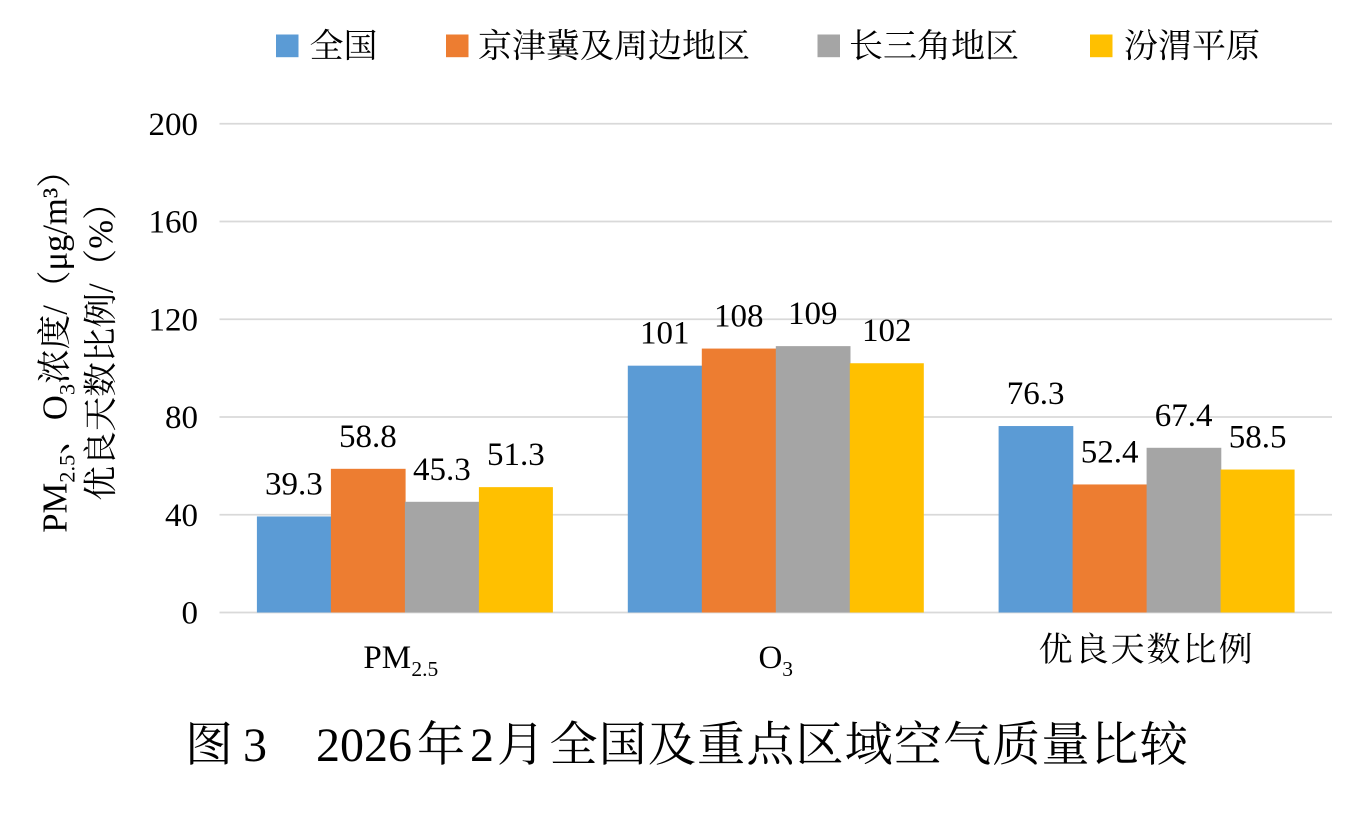  Describe the element at coordinates (181, 516) in the screenshot. I see `svg-text: 40` at that location.